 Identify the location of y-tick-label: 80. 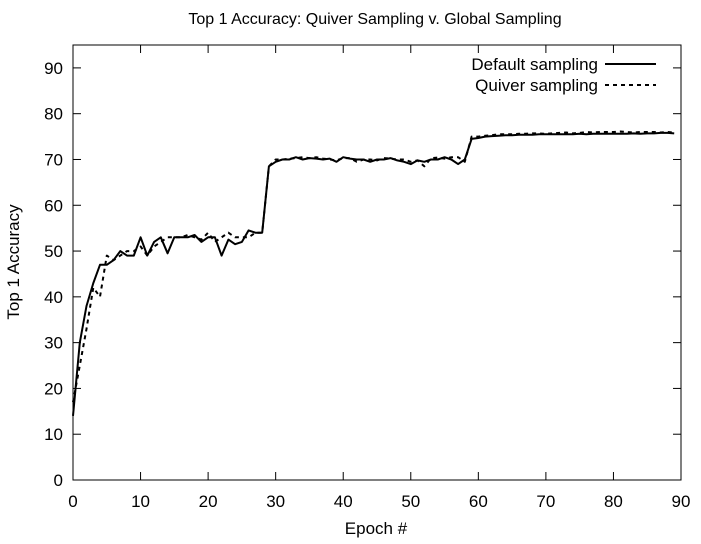
(53, 114).